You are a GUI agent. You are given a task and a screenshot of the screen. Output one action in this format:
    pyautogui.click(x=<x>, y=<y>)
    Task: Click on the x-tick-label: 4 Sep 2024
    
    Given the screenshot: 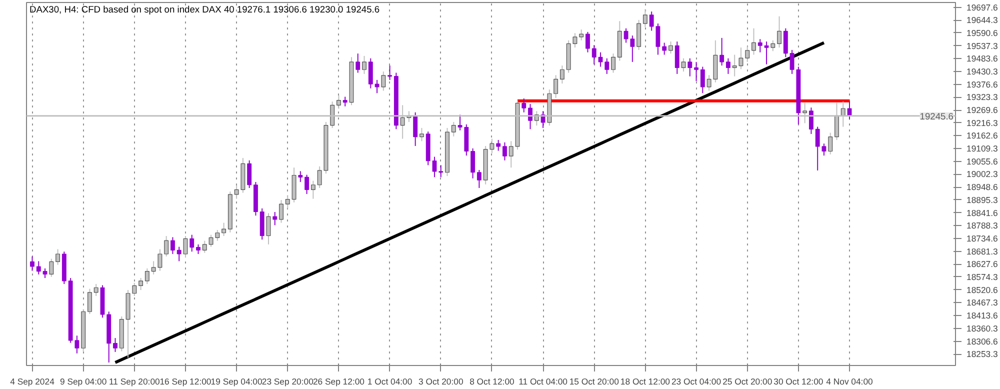 What is the action you would take?
    pyautogui.click(x=32, y=381)
    